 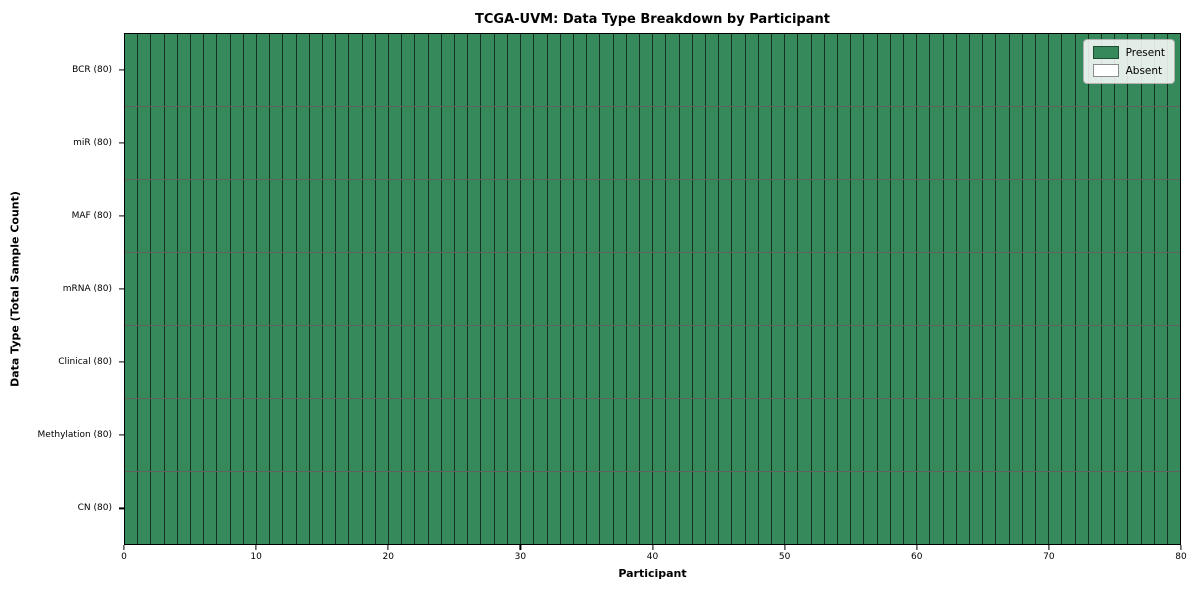 What do you see at coordinates (1128, 70) in the screenshot?
I see `legend-entry-absent: Absent` at bounding box center [1128, 70].